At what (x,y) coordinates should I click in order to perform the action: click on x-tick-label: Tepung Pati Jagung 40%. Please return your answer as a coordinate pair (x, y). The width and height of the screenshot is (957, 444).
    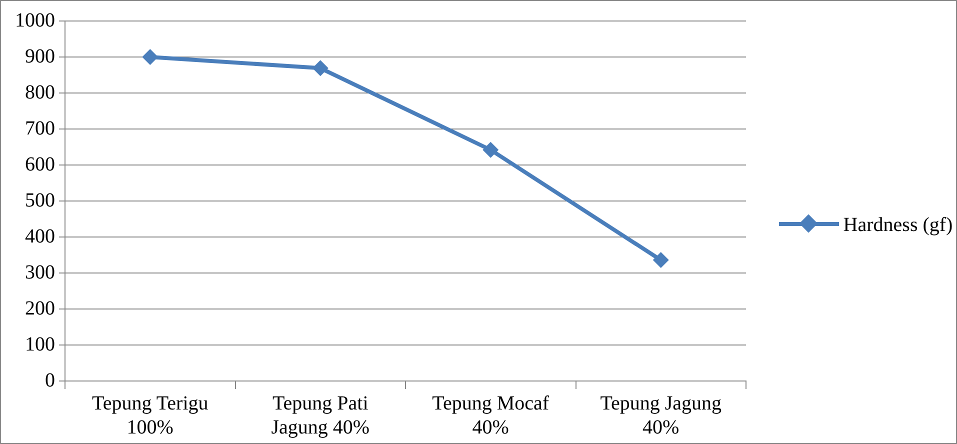
    Looking at the image, I should click on (320, 415).